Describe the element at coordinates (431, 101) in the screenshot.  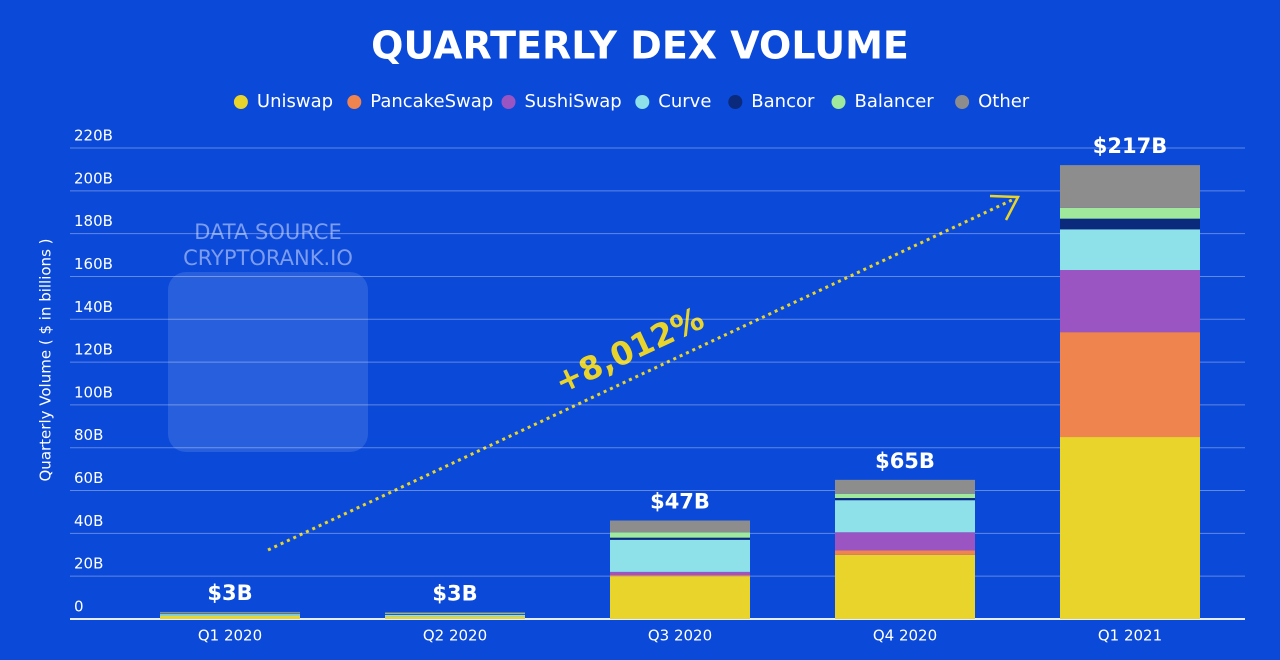
I see `legend-label: PancakeSwap` at that location.